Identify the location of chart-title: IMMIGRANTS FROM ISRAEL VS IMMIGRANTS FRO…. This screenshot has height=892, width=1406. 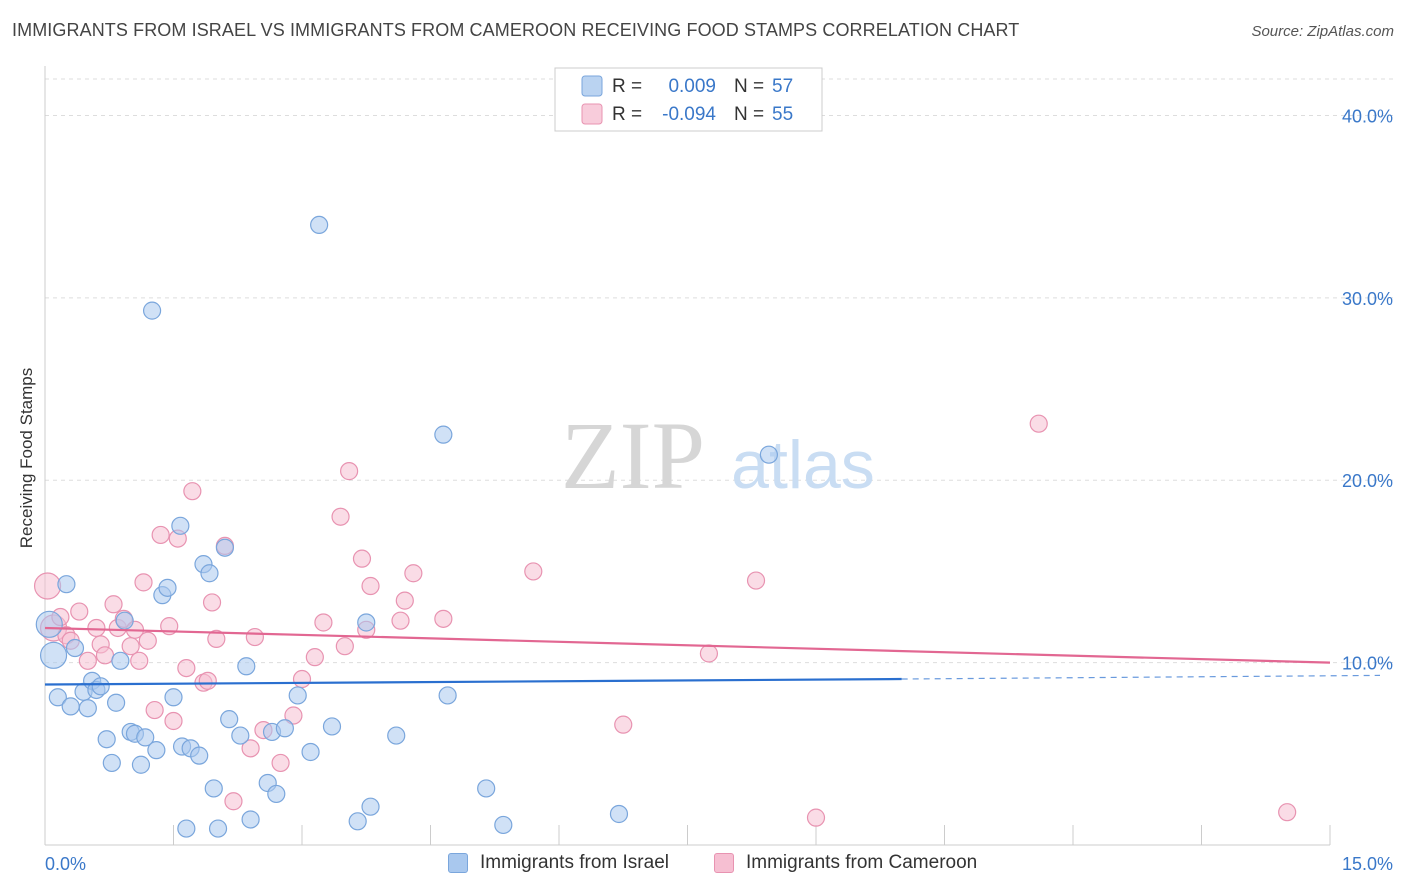
(516, 30).